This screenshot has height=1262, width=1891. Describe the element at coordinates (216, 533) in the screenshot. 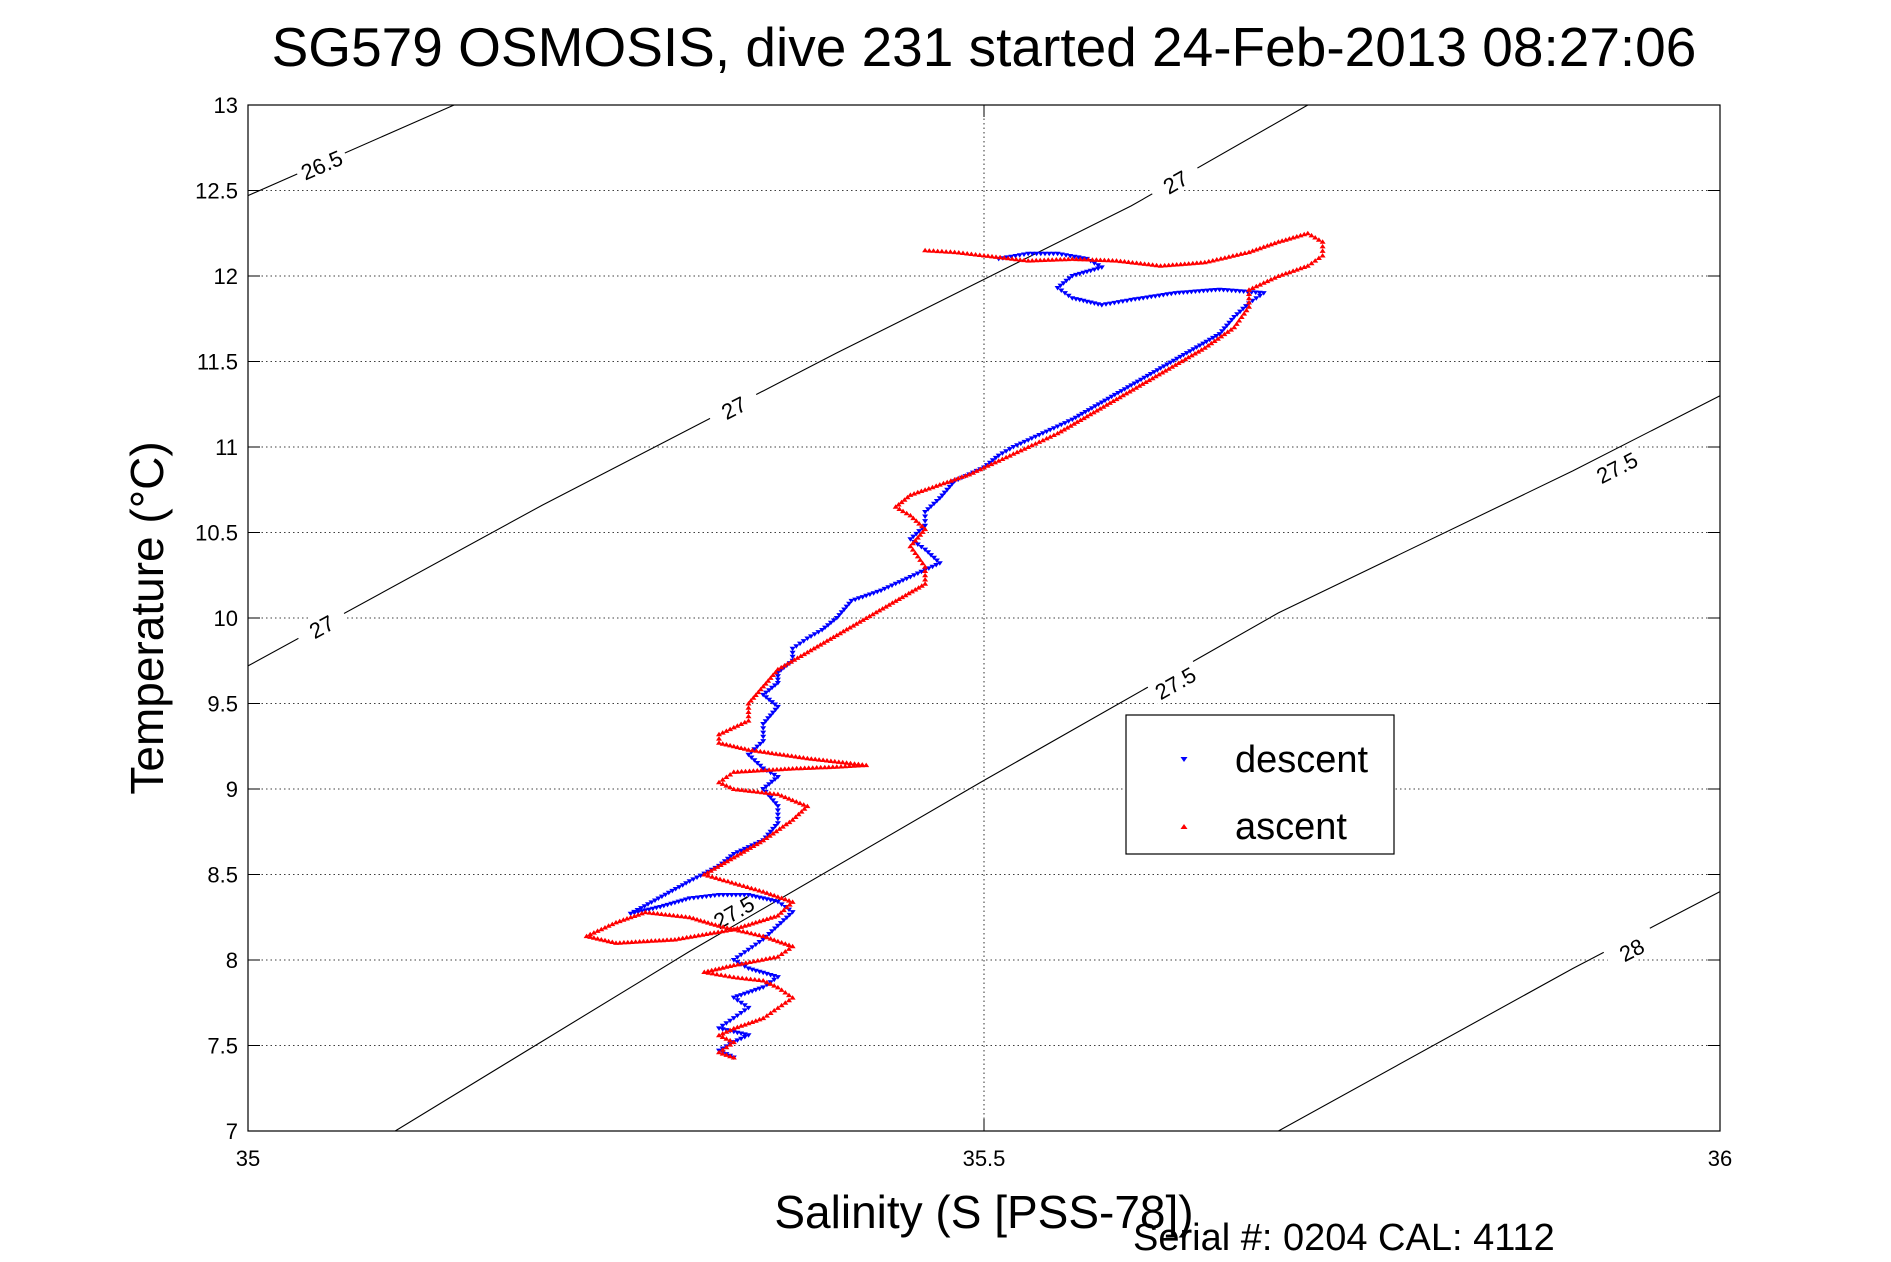

I see `y-tick-label: 10.5` at that location.